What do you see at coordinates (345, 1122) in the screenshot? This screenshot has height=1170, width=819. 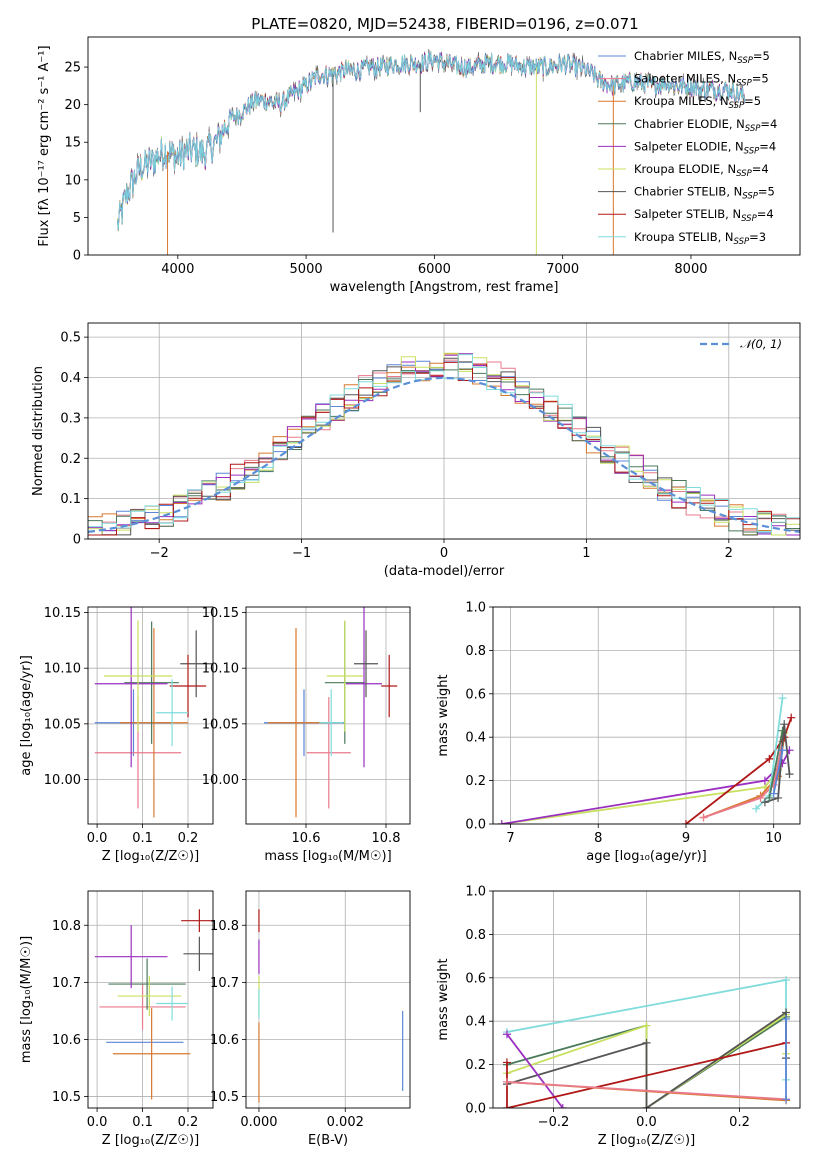 I see `x-tick-label: 0.002` at bounding box center [345, 1122].